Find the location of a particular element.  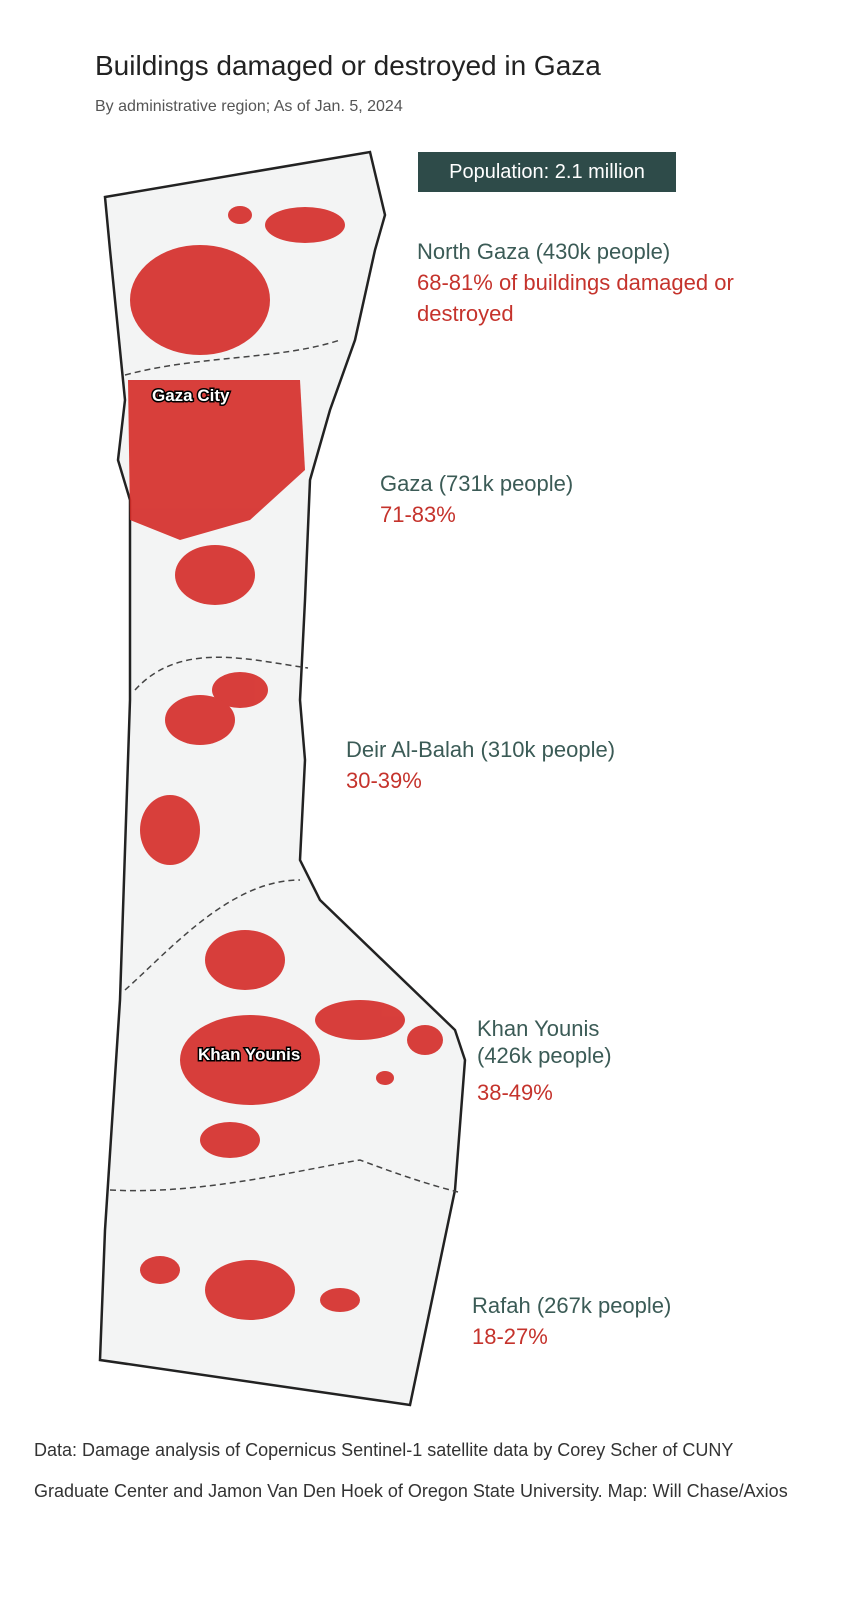

region-label: Deir Al-Balah (310k people) 30-39% is located at coordinates (546, 765).